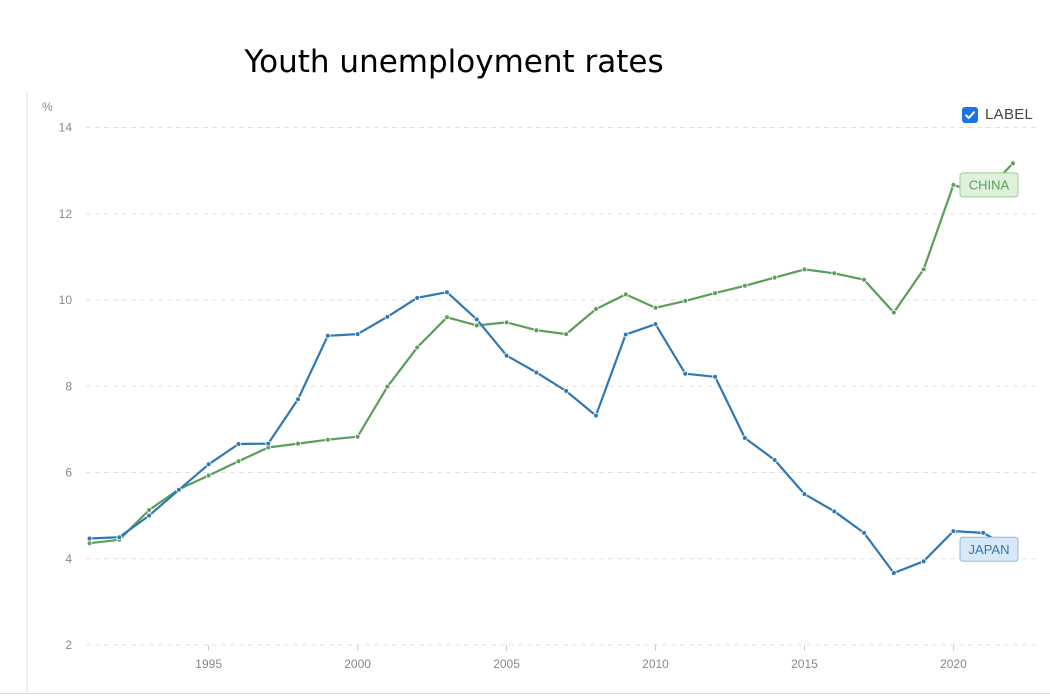  I want to click on china-point-2015, so click(804, 269).